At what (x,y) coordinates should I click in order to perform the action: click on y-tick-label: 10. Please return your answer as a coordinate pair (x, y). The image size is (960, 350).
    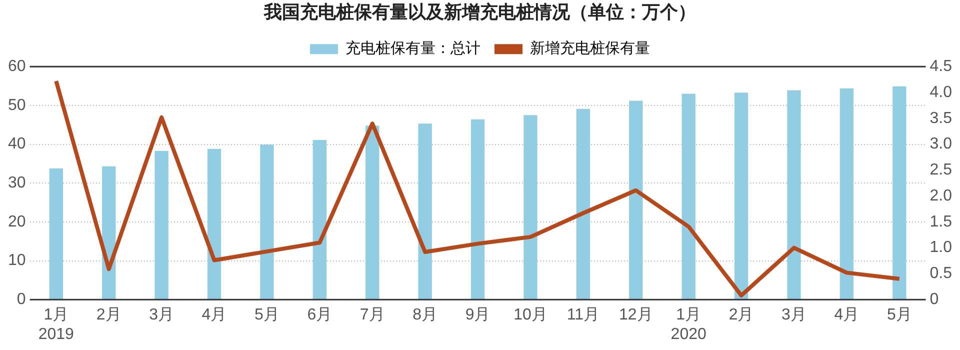
    Looking at the image, I should click on (17, 261).